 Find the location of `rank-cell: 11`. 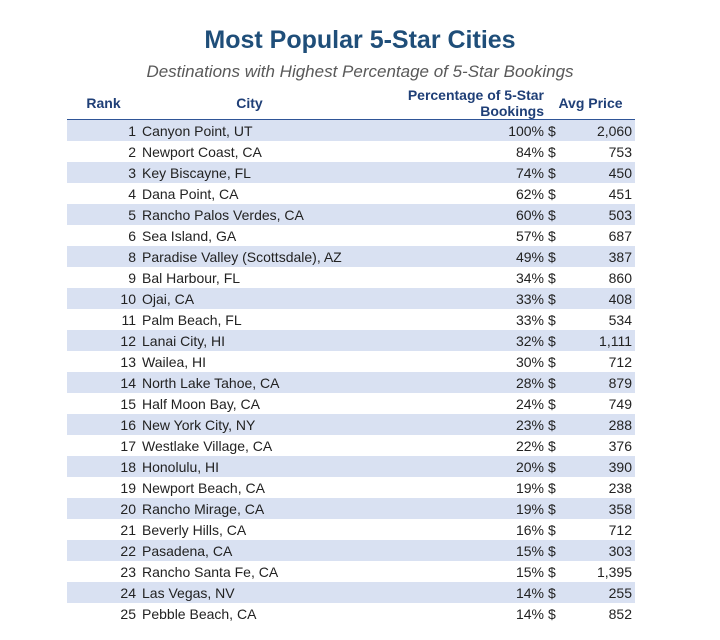

rank-cell: 11 is located at coordinates (128, 319).